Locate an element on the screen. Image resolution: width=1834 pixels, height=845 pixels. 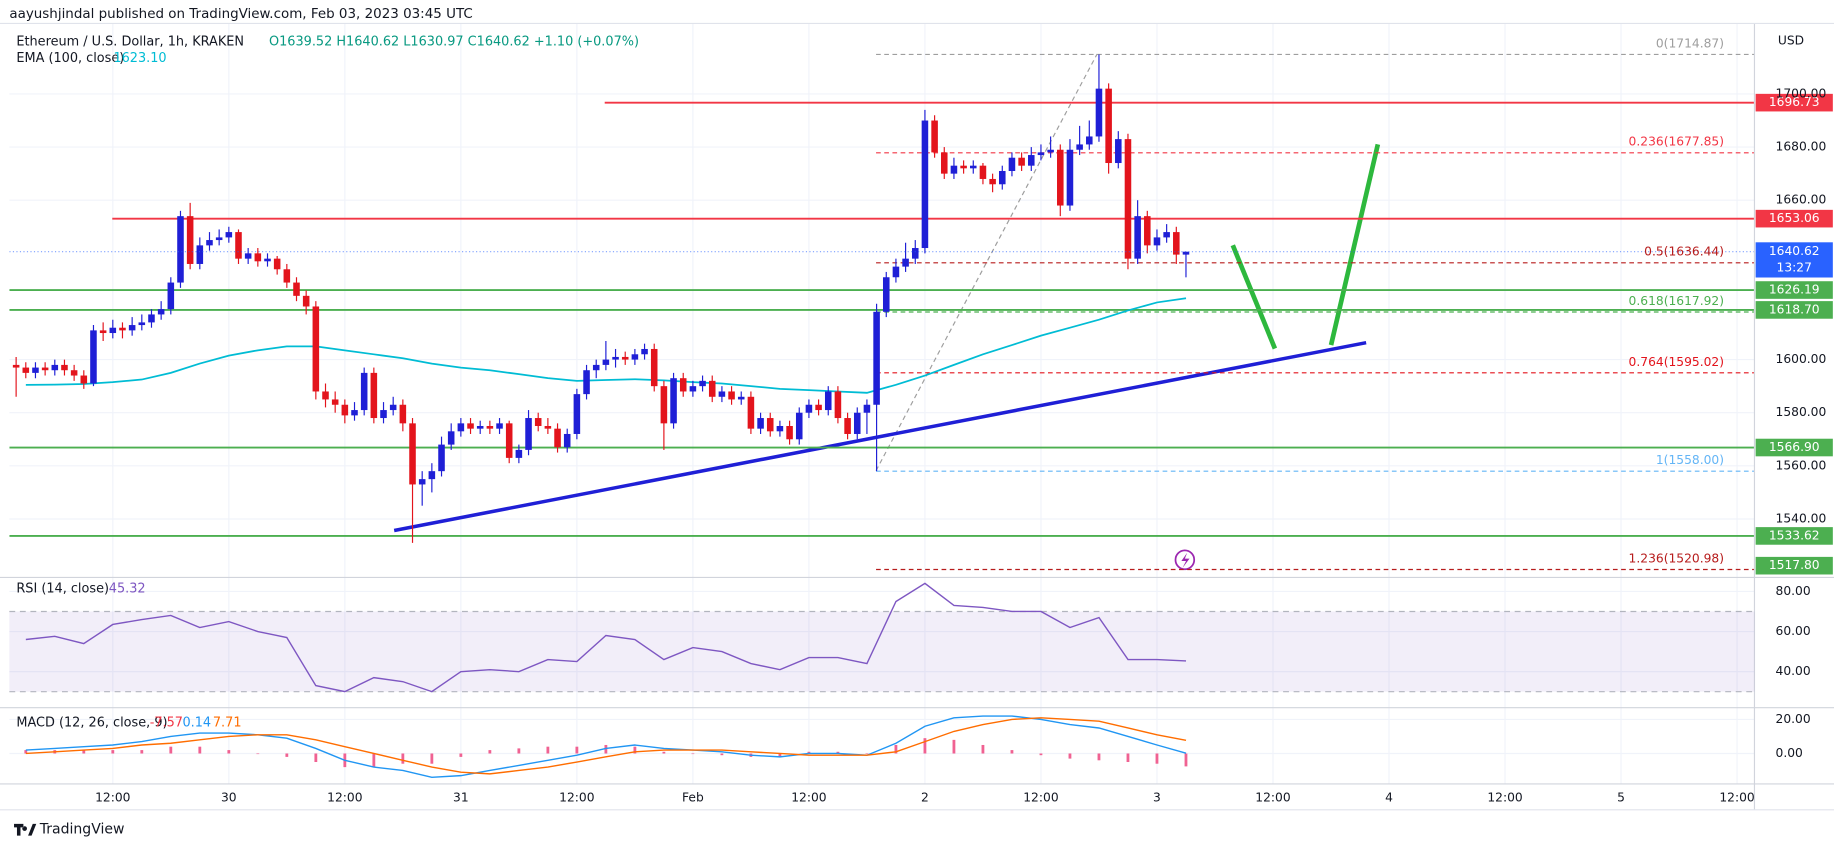
macd-value: 0.14 is located at coordinates (196, 722).